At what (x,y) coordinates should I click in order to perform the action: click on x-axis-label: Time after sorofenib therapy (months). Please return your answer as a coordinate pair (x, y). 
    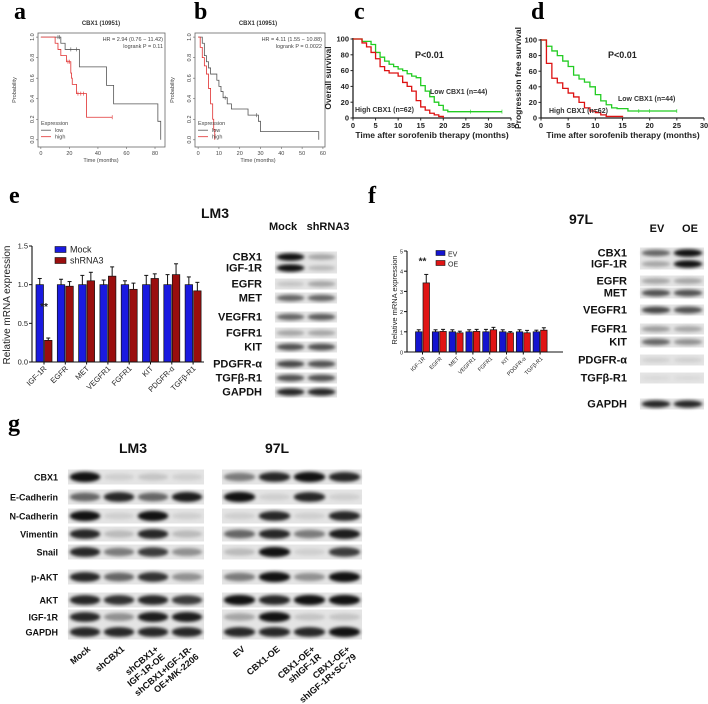
    Looking at the image, I should click on (623, 135).